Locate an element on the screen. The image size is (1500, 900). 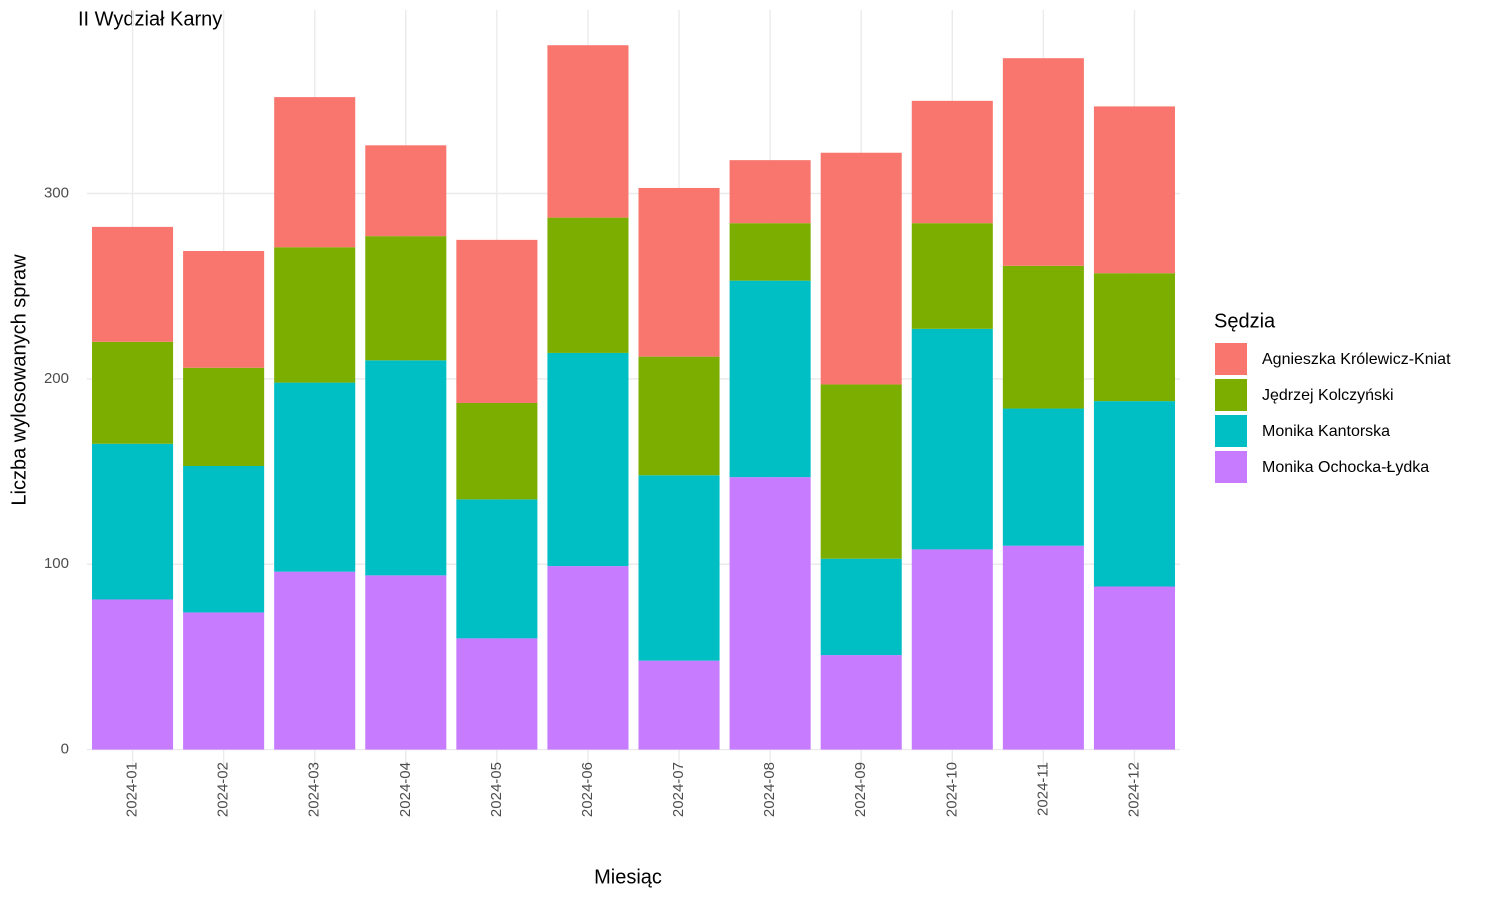
x-tick-label: 2024-11 is located at coordinates (1042, 789).